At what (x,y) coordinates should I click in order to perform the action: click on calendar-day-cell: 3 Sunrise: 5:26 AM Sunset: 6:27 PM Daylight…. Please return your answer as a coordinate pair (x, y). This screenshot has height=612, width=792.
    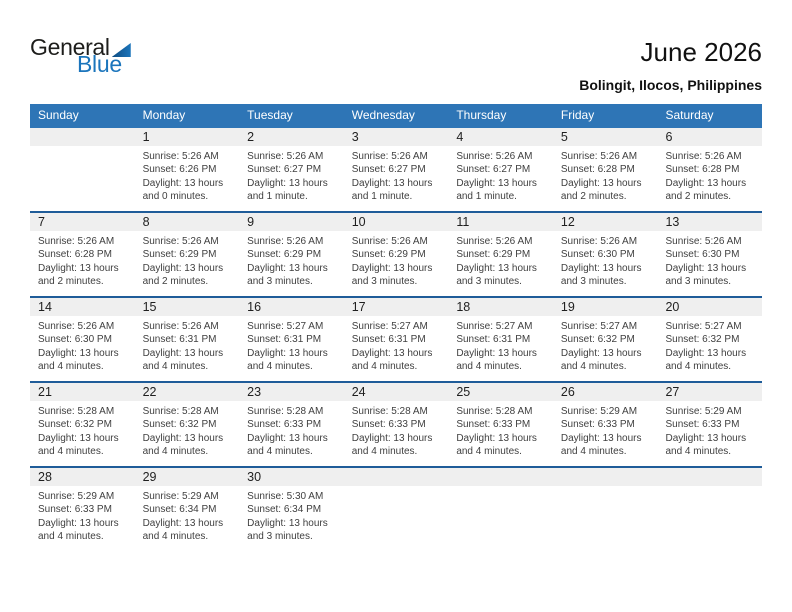
    Looking at the image, I should click on (396, 169).